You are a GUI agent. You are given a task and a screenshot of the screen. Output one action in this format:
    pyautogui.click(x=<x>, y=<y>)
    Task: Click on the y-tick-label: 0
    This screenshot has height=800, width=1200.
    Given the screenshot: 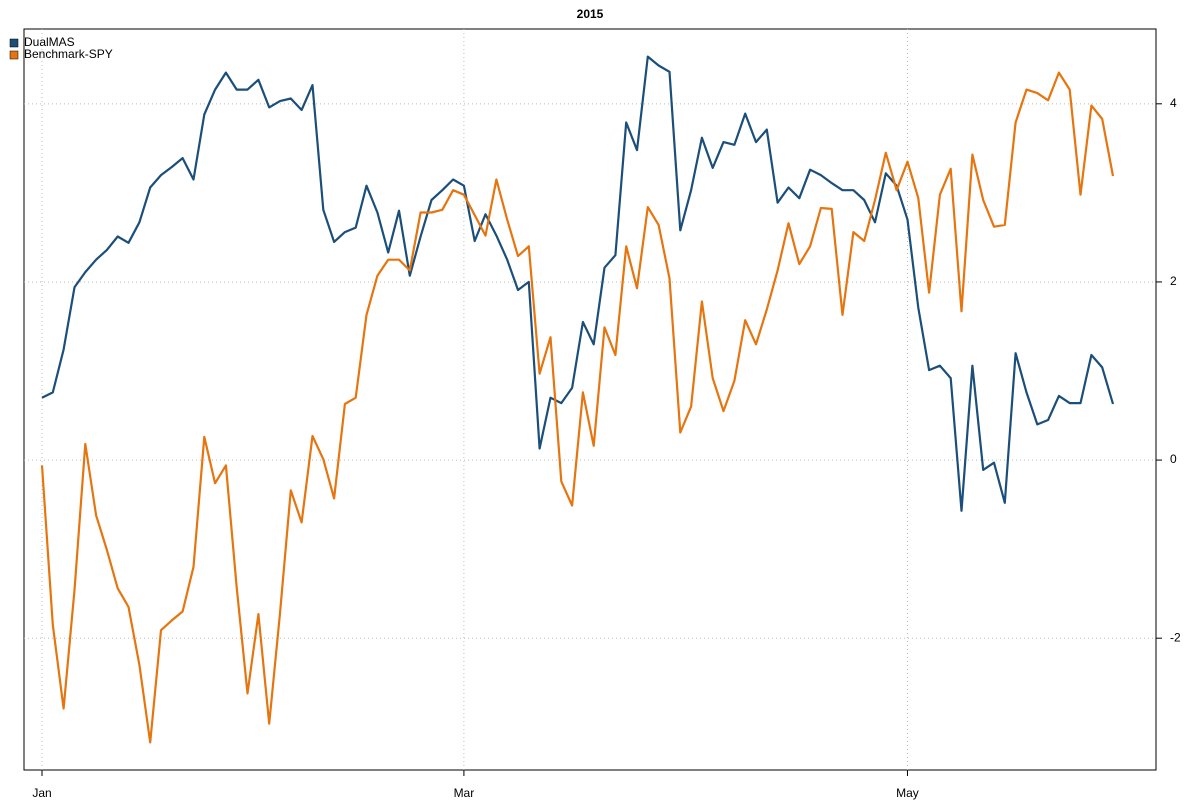 What is the action you would take?
    pyautogui.click(x=1173, y=459)
    